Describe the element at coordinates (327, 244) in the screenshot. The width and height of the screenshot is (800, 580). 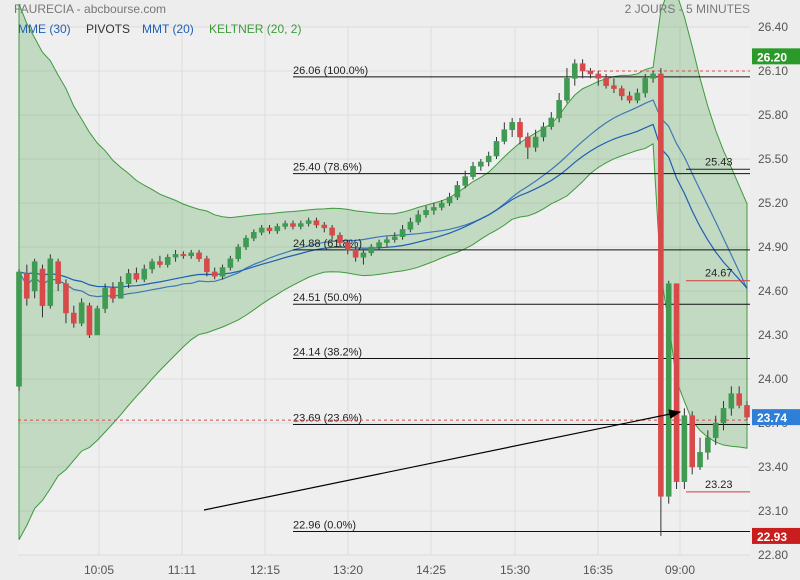
I see `fibonacci-label: 24.88 (61.8%)` at that location.